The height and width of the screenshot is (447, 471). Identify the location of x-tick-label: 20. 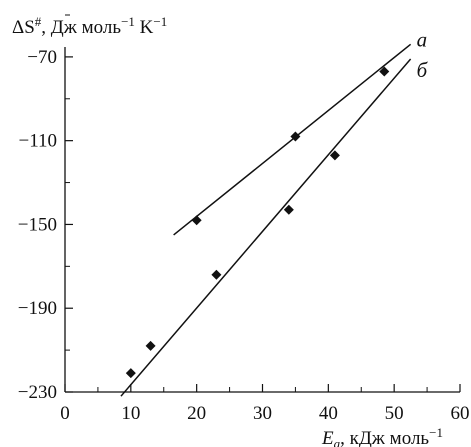
(196, 413).